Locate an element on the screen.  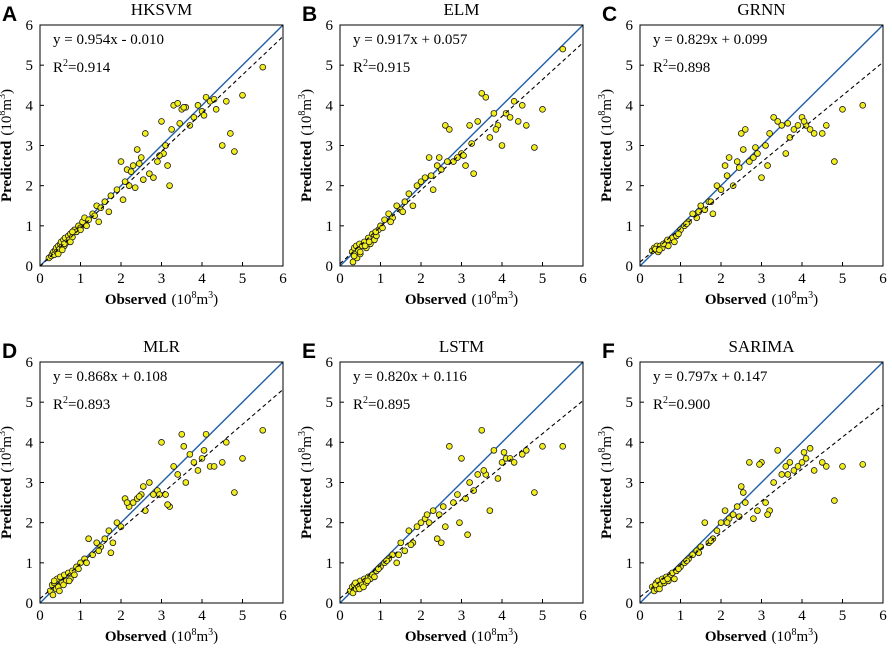
regression-equation: y = 0.868x + 0.108 is located at coordinates (110, 377).